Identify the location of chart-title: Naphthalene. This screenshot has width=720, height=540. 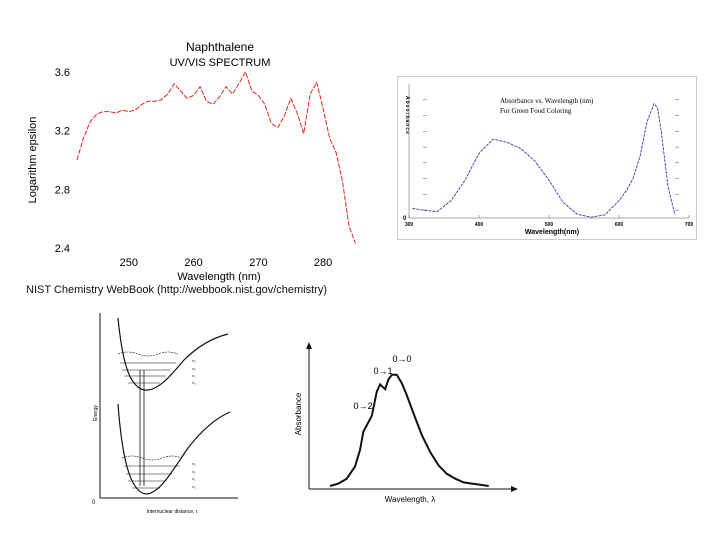
(220, 47).